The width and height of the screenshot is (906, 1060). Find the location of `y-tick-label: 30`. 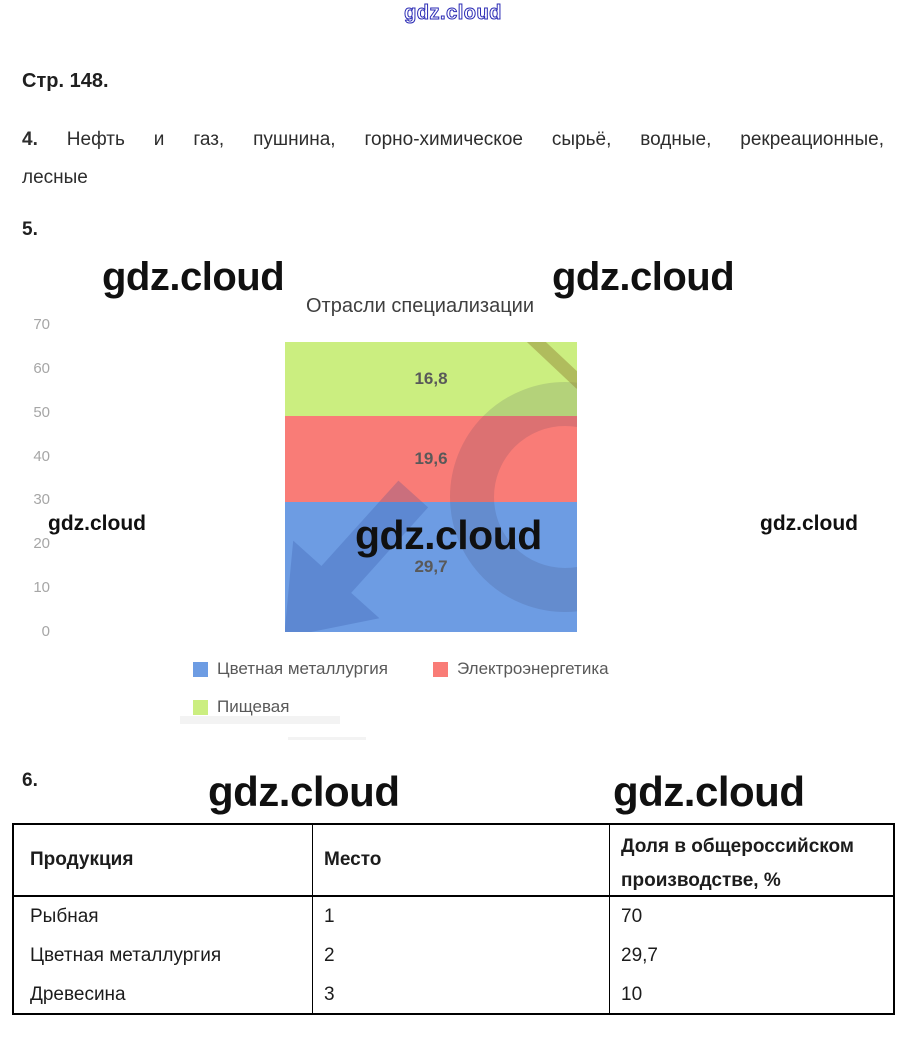

y-tick-label: 30 is located at coordinates (41, 500).